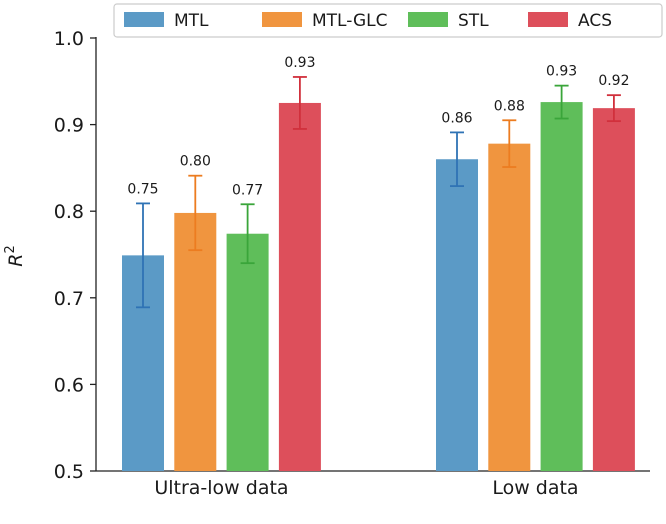  Describe the element at coordinates (548, 19) in the screenshot. I see `legend-swatch-acs` at that location.